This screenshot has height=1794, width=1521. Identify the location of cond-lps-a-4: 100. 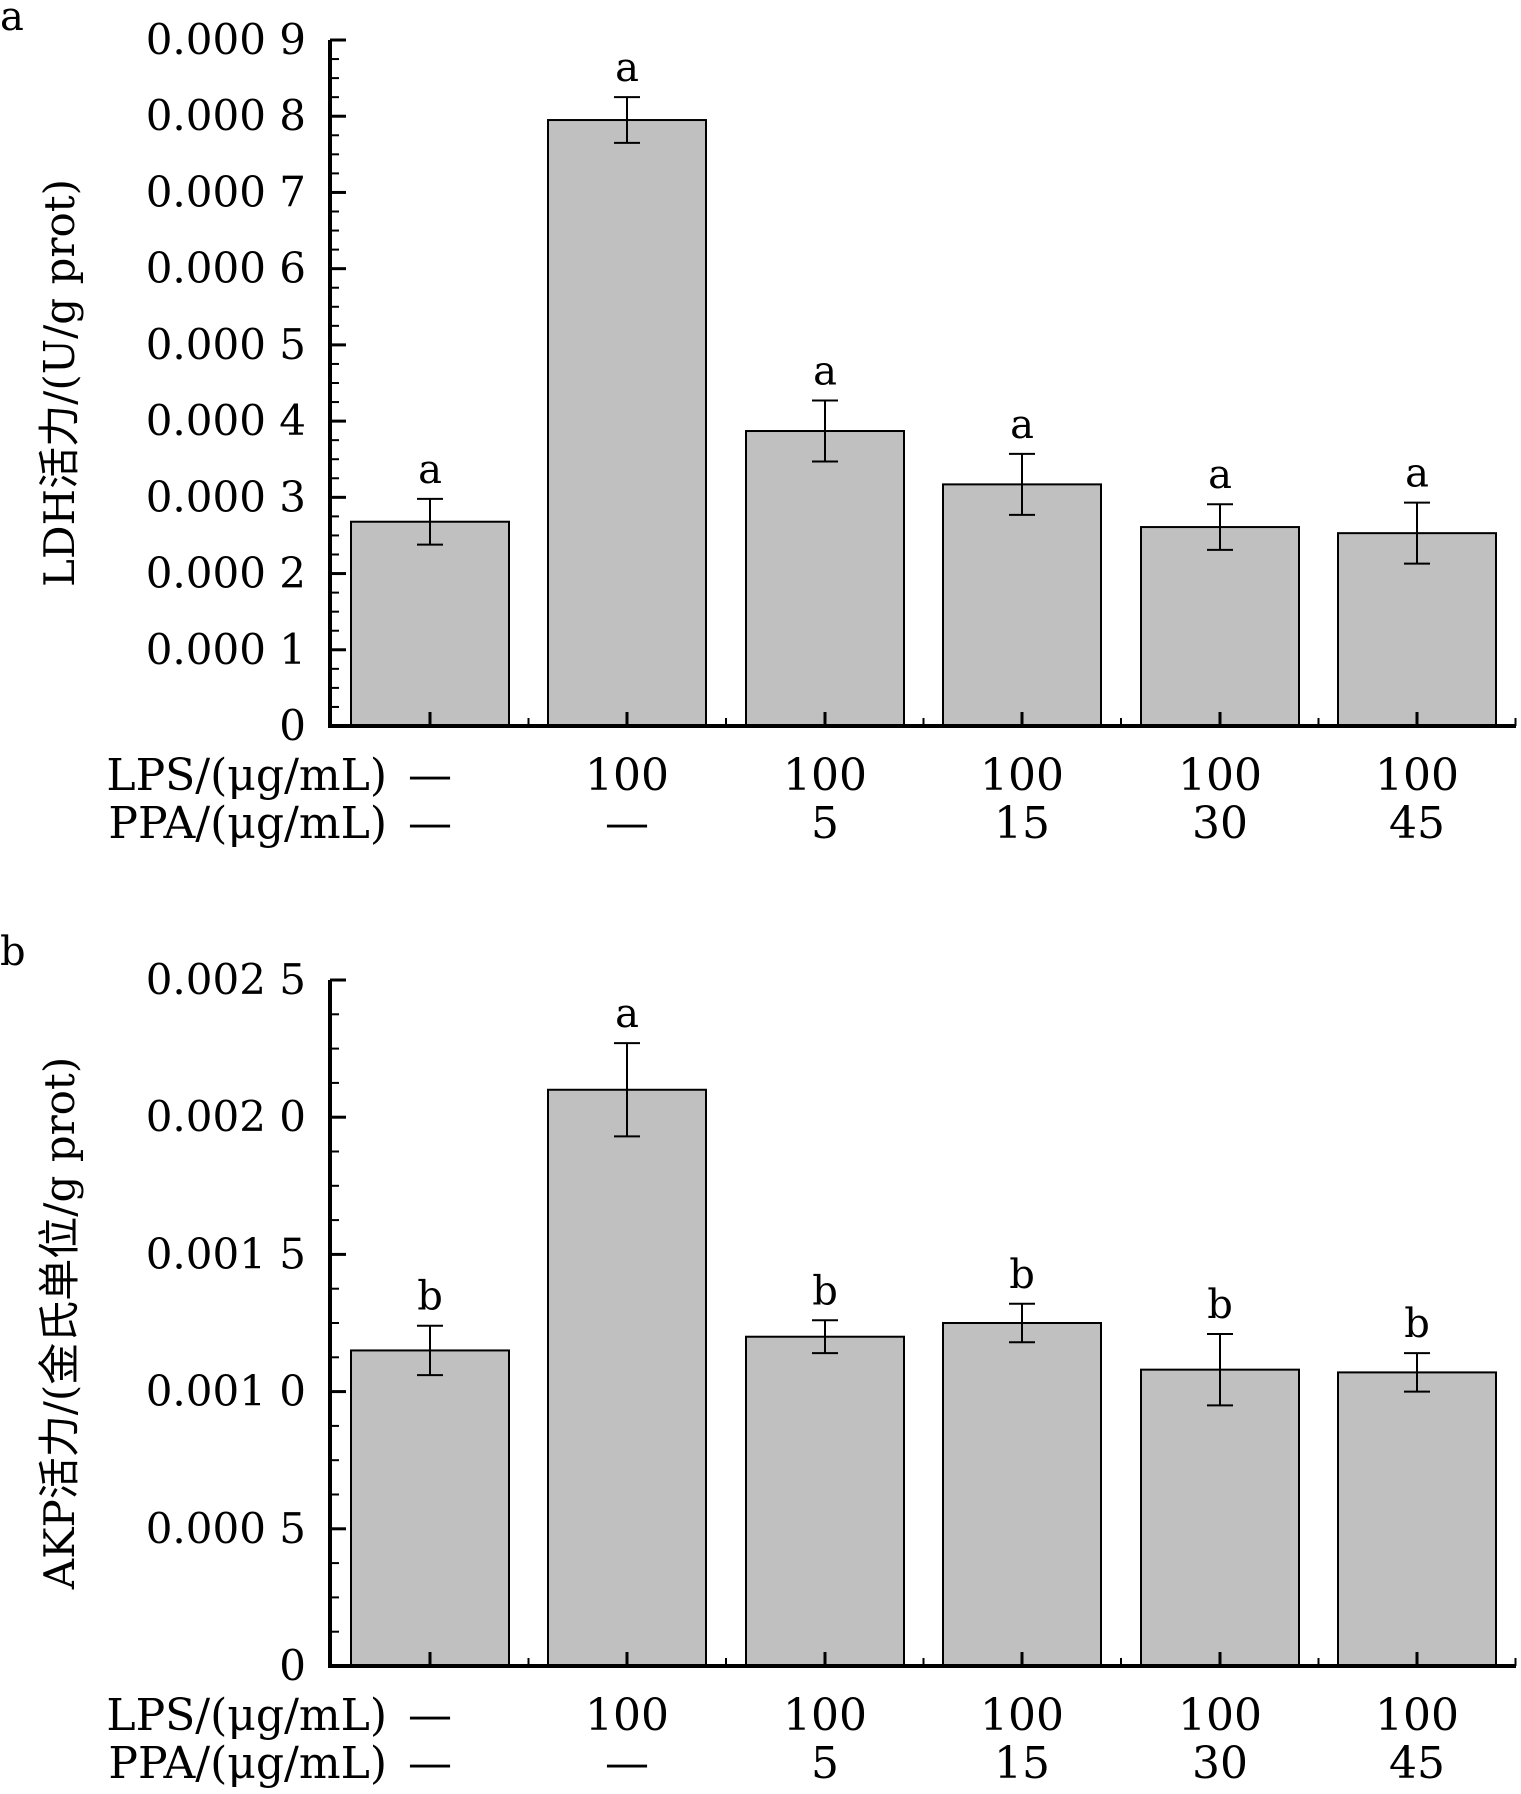
(1022, 775).